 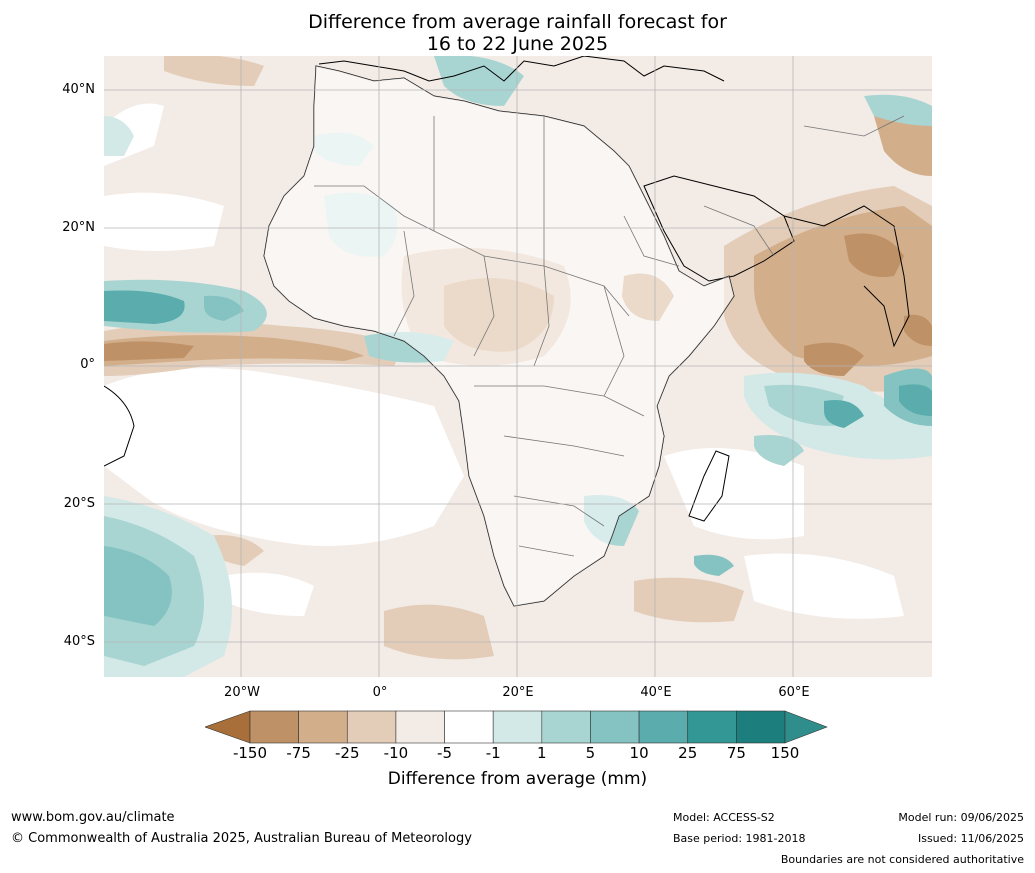 I want to click on lat-label-20n: 20°N, so click(x=78, y=227).